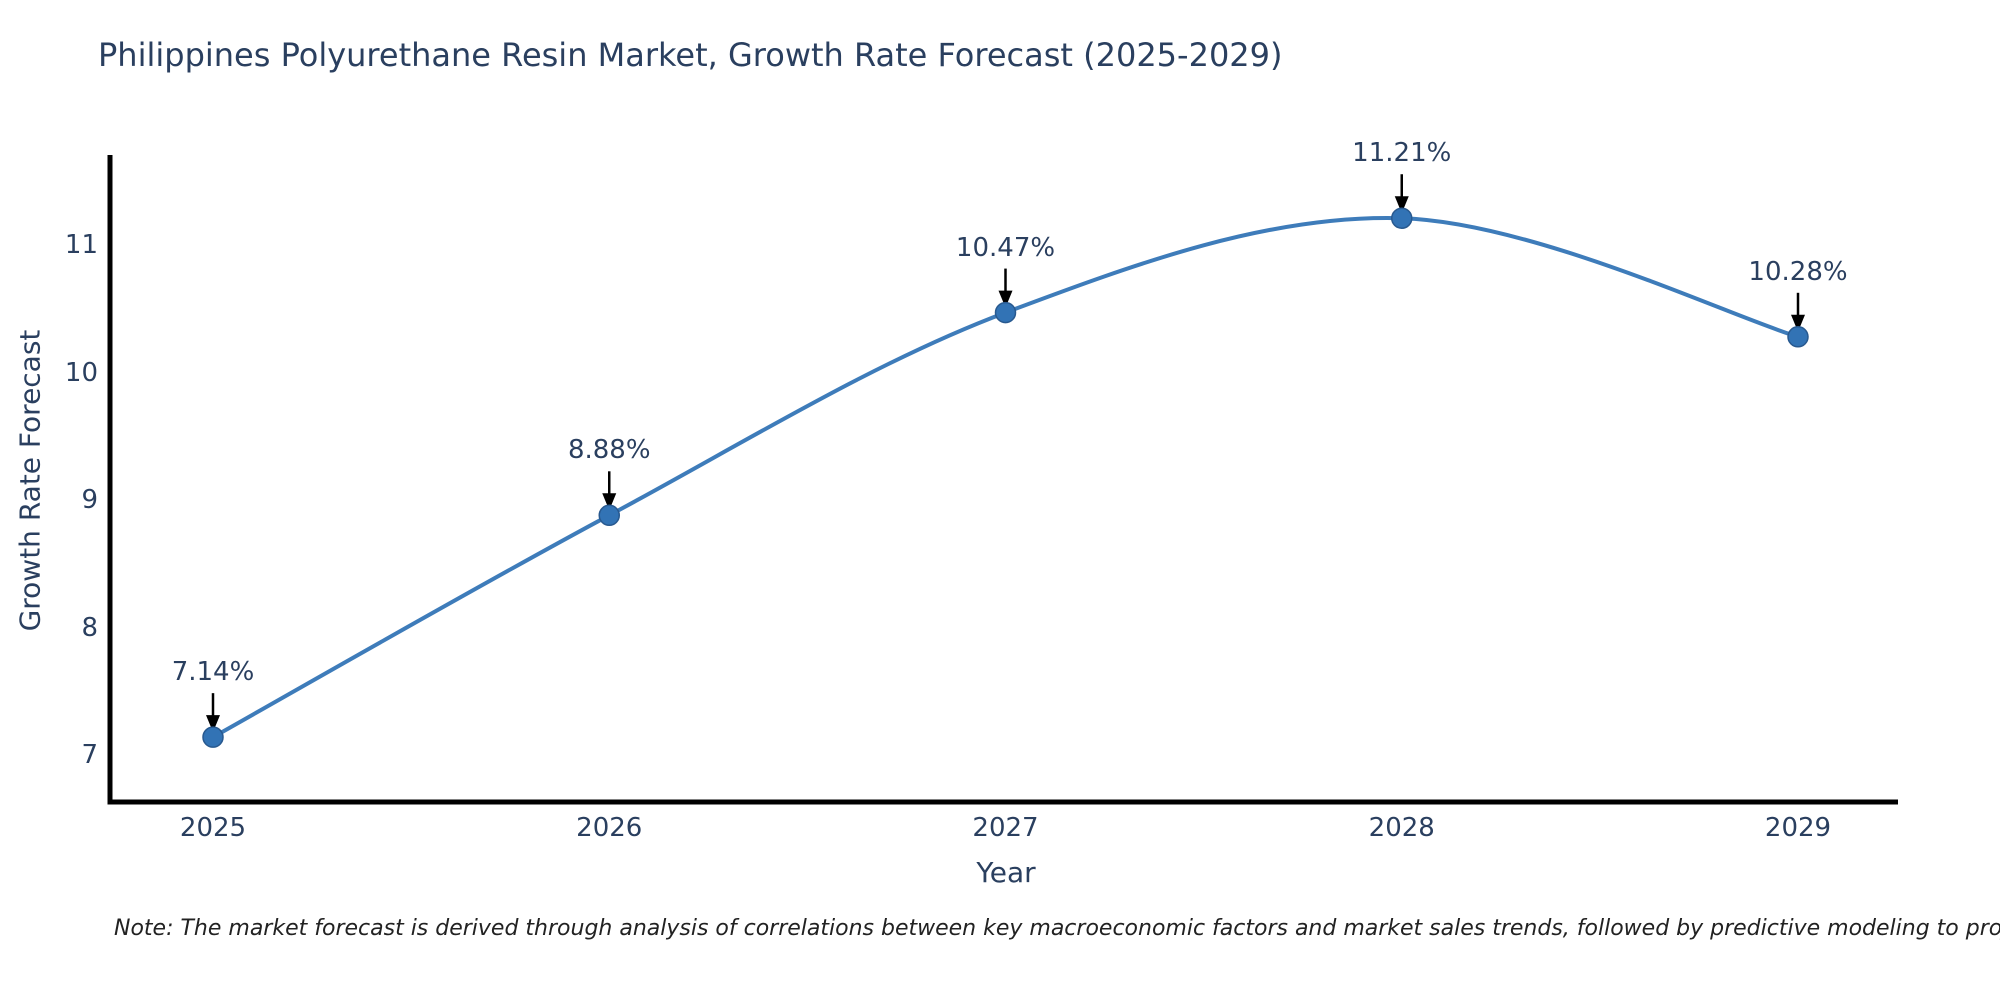  I want to click on y-tick-label: 7, so click(89, 755).